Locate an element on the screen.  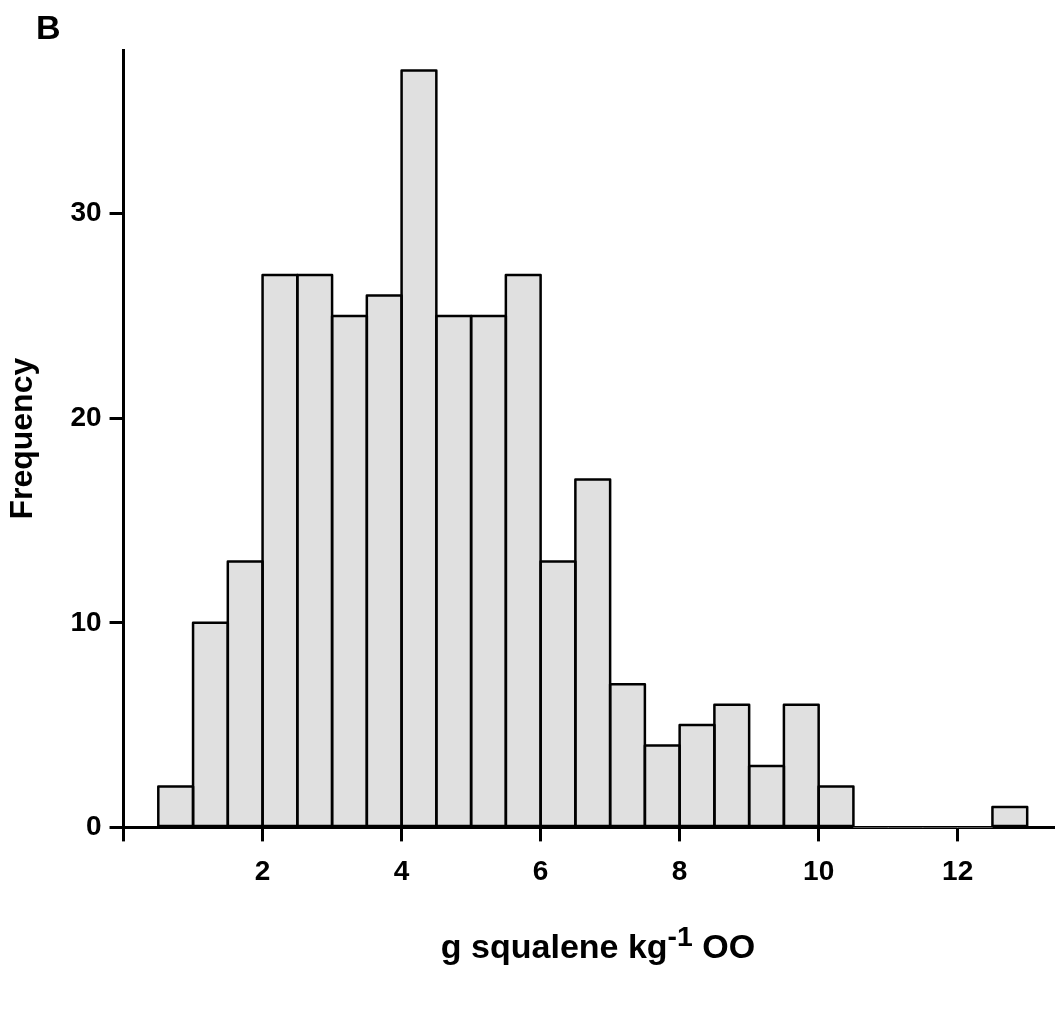
y-tick-label: 10 is located at coordinates (86, 621).